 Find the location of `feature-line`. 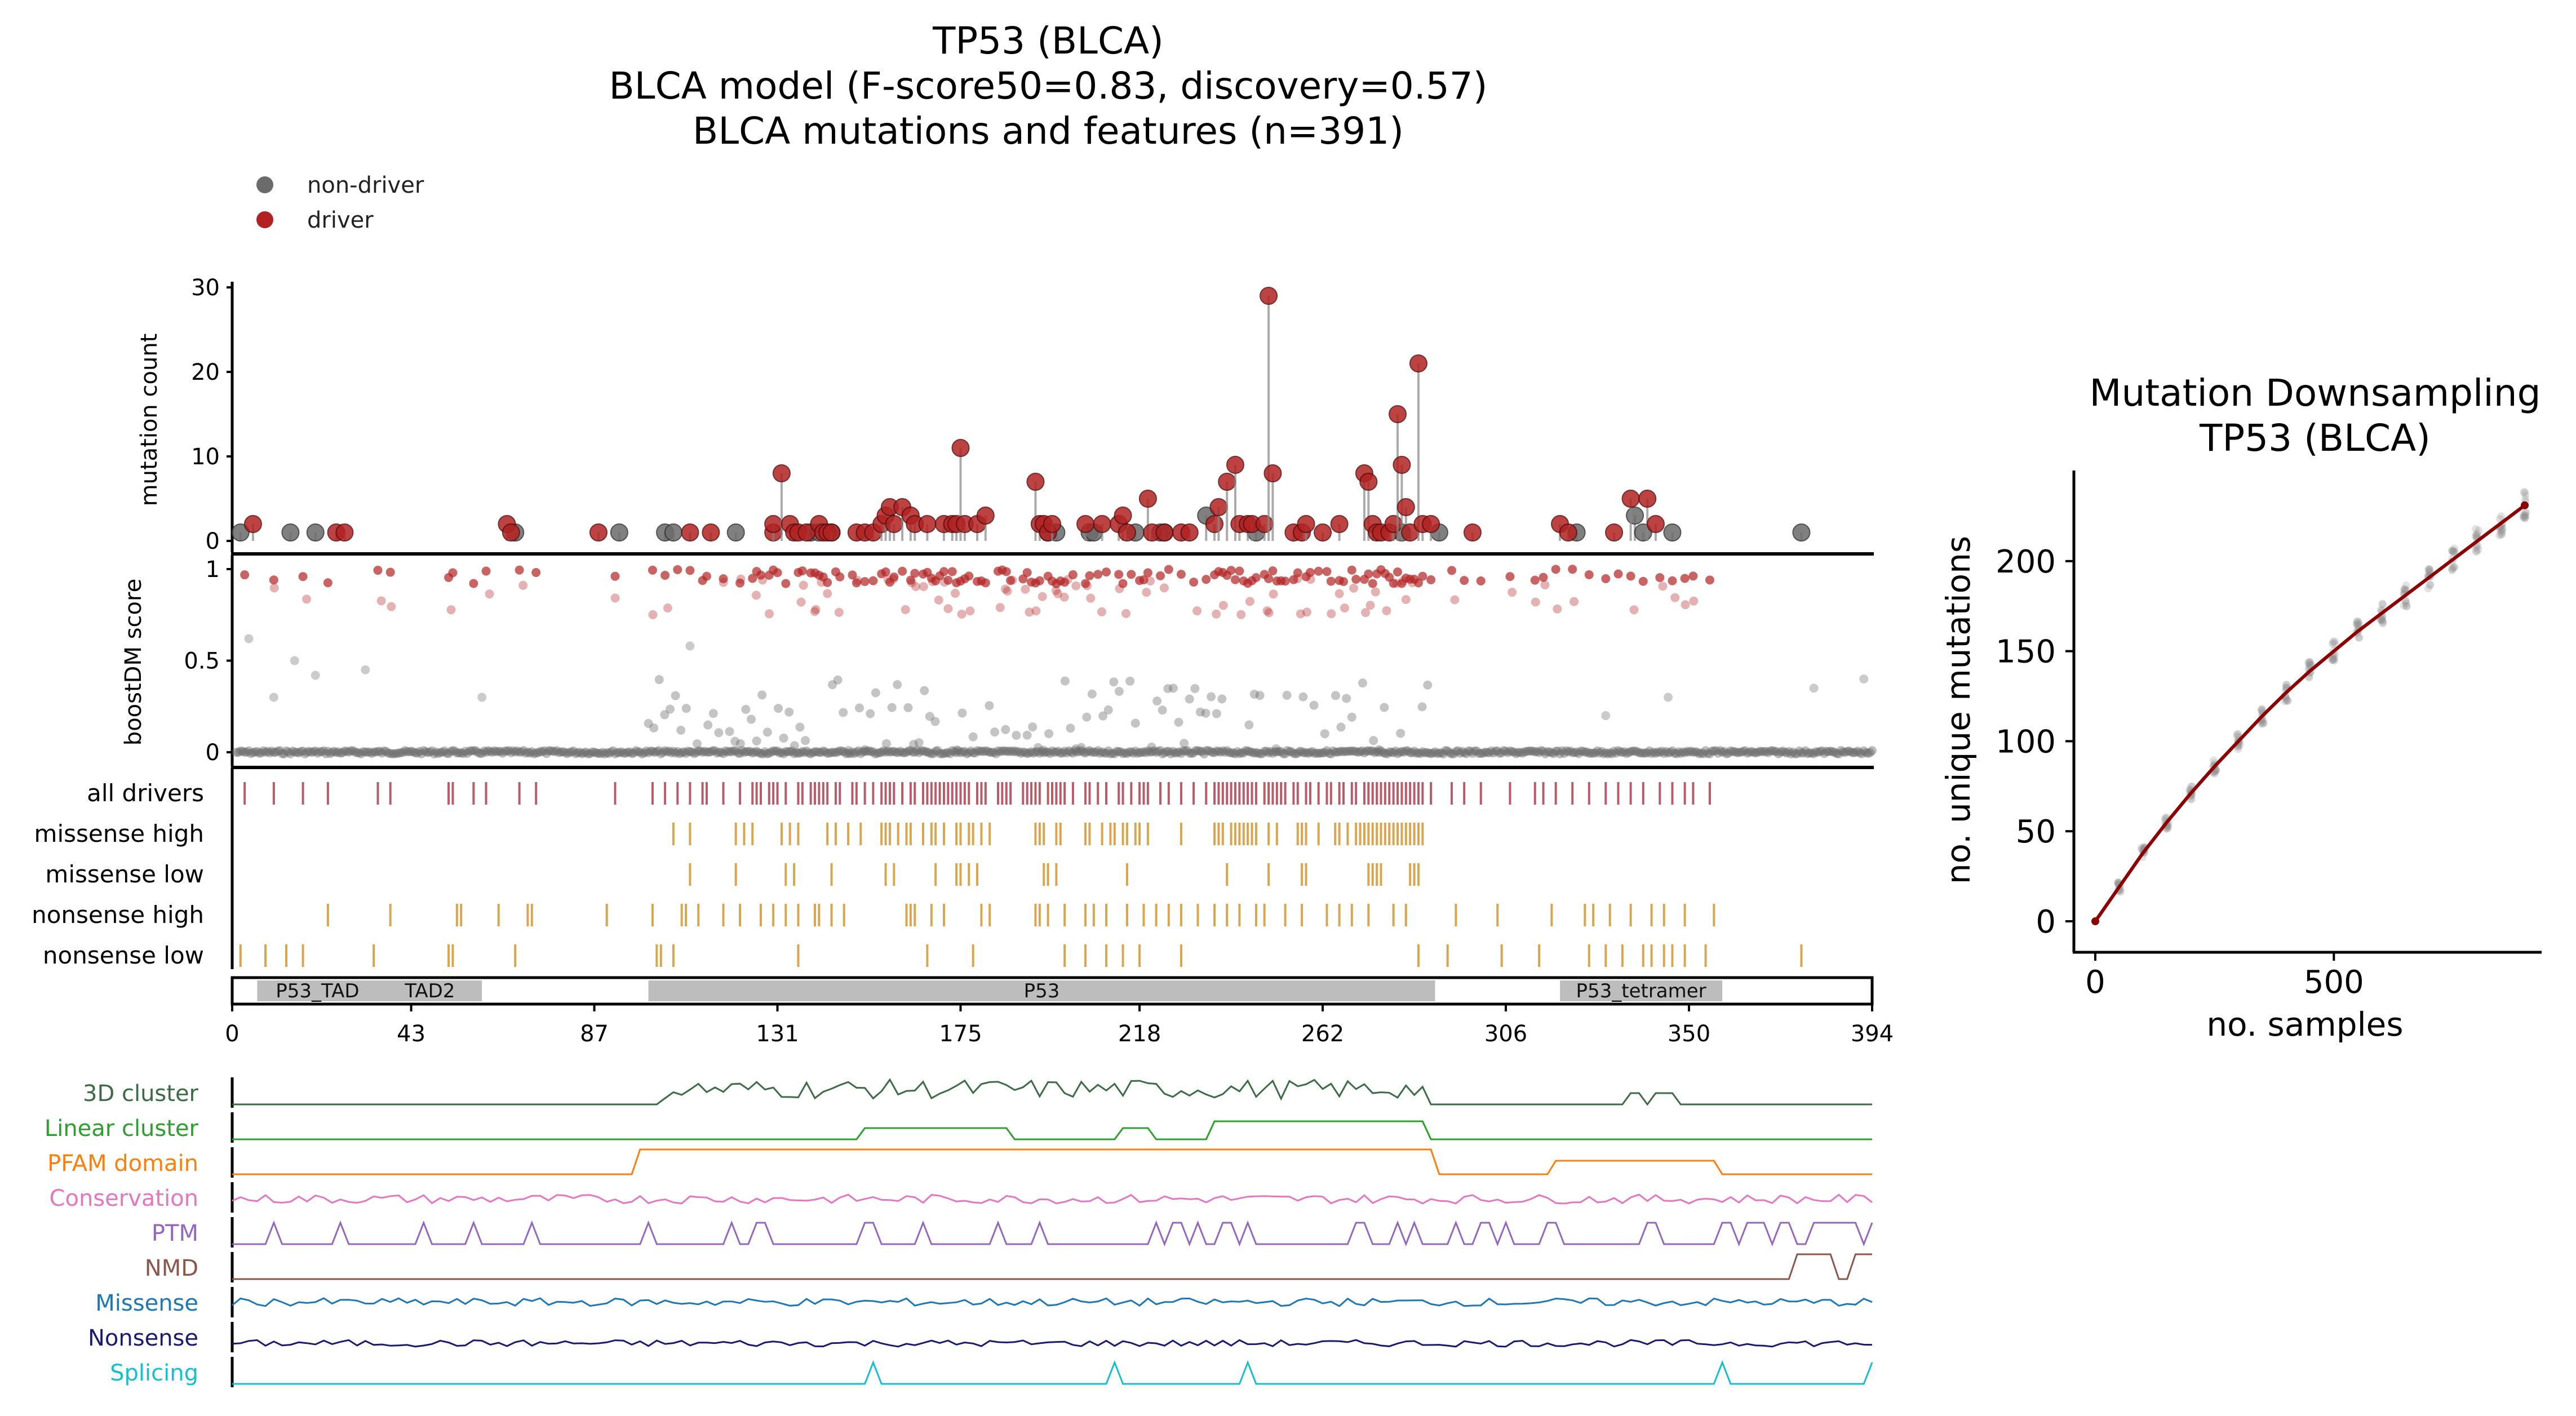

feature-line is located at coordinates (1052, 1130).